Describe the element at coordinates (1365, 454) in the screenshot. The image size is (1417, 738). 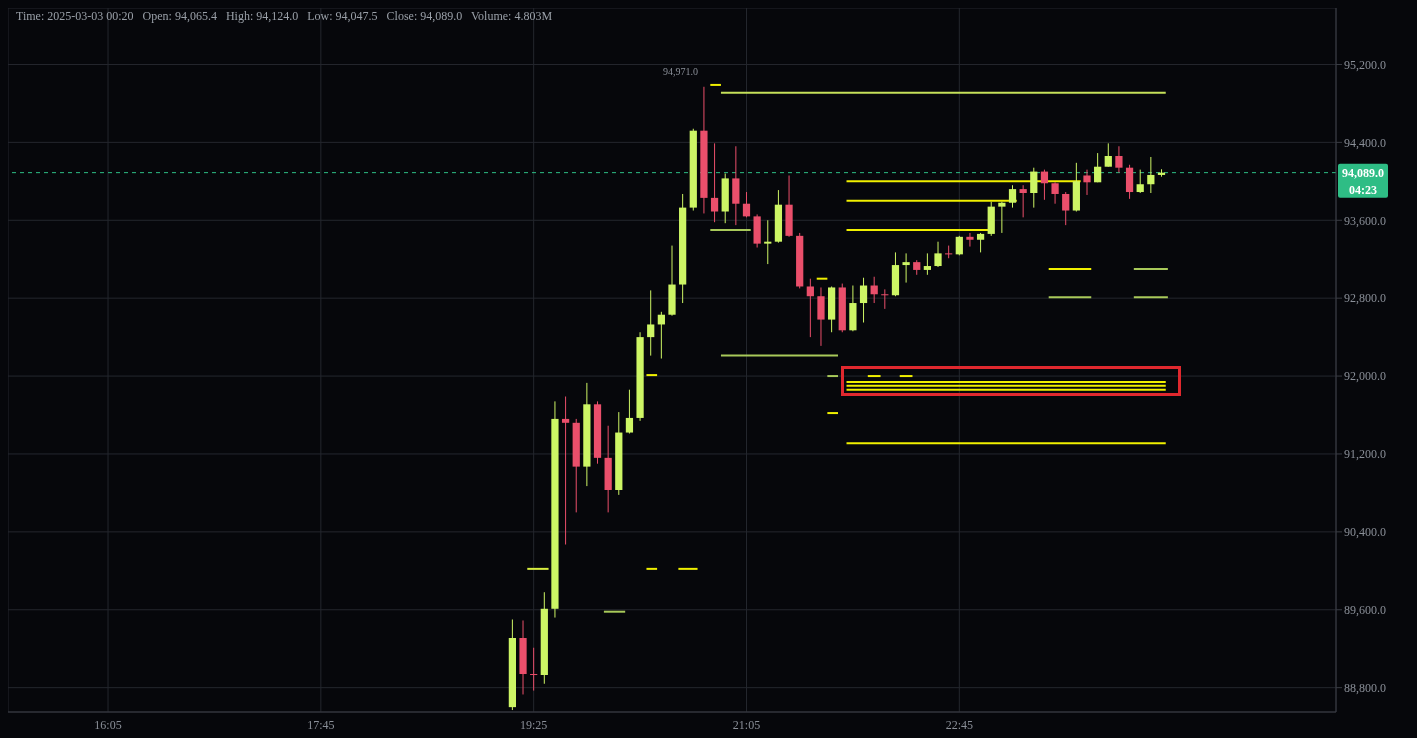
I see `y-tick-label: 91,200.0` at that location.